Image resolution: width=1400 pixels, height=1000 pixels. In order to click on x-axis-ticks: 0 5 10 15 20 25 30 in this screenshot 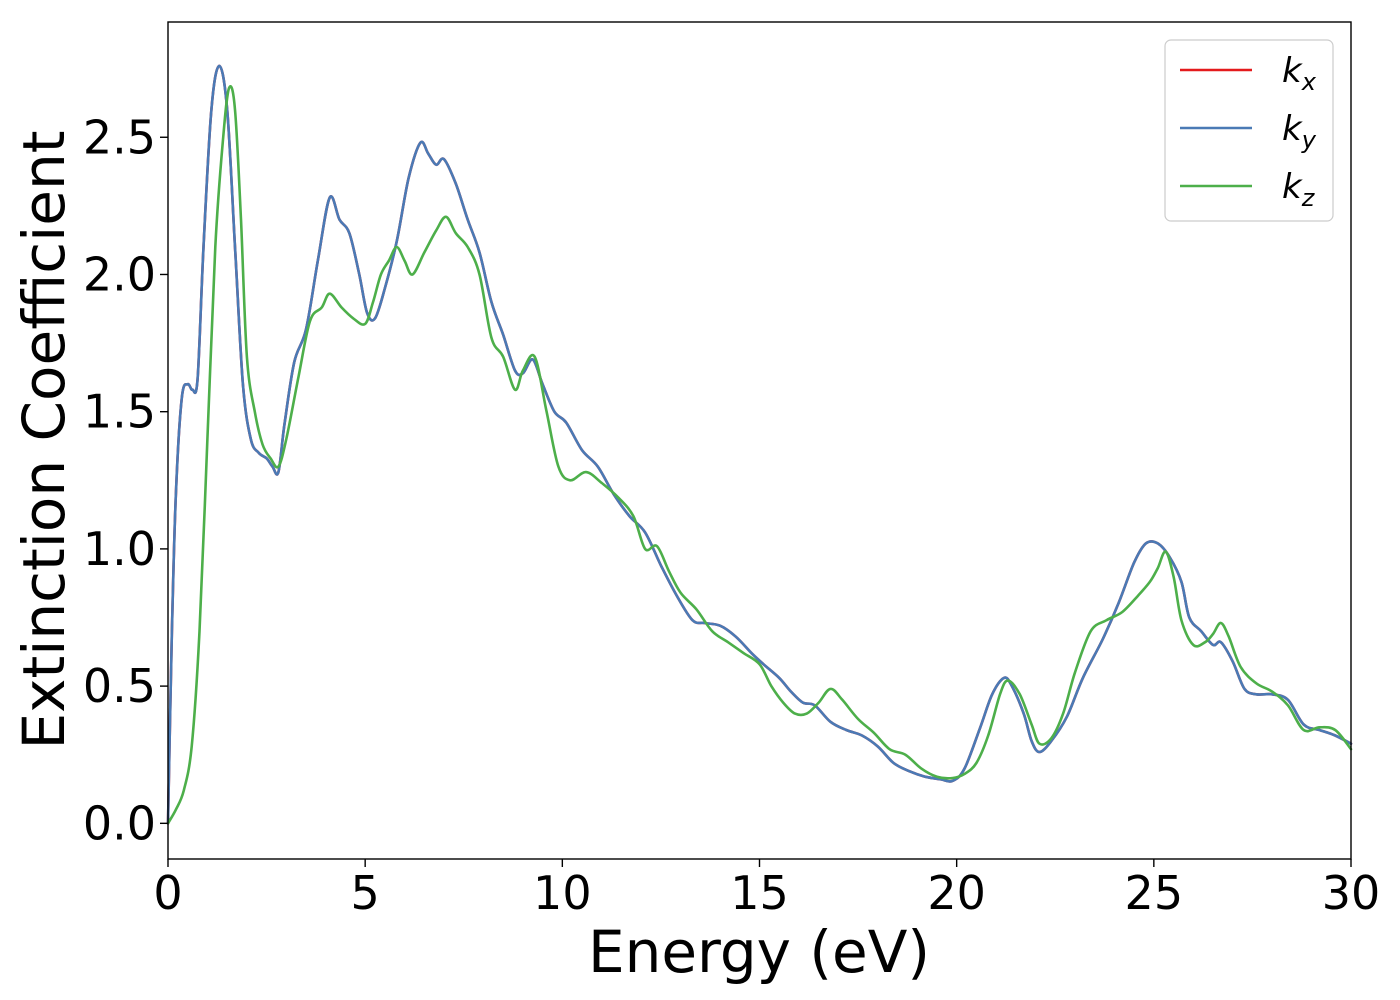, I will do `click(766, 889)`.